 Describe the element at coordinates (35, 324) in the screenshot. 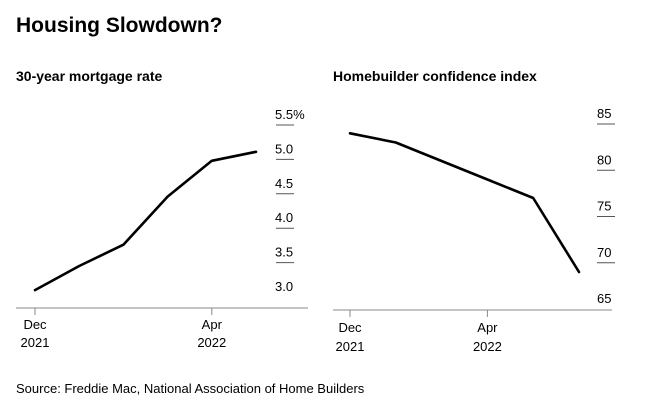

I see `mortgage-x-tick-label: Dec` at that location.